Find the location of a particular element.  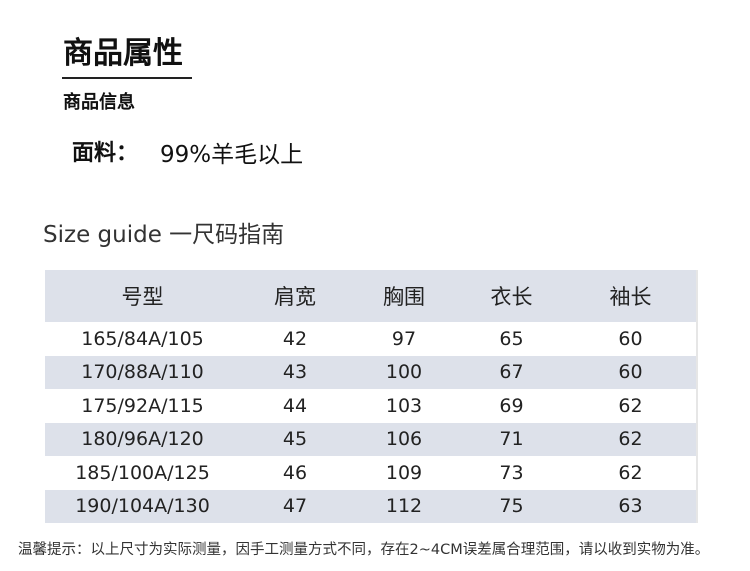

table-row: 180/96A/120 45 106 71 62 is located at coordinates (371, 439).